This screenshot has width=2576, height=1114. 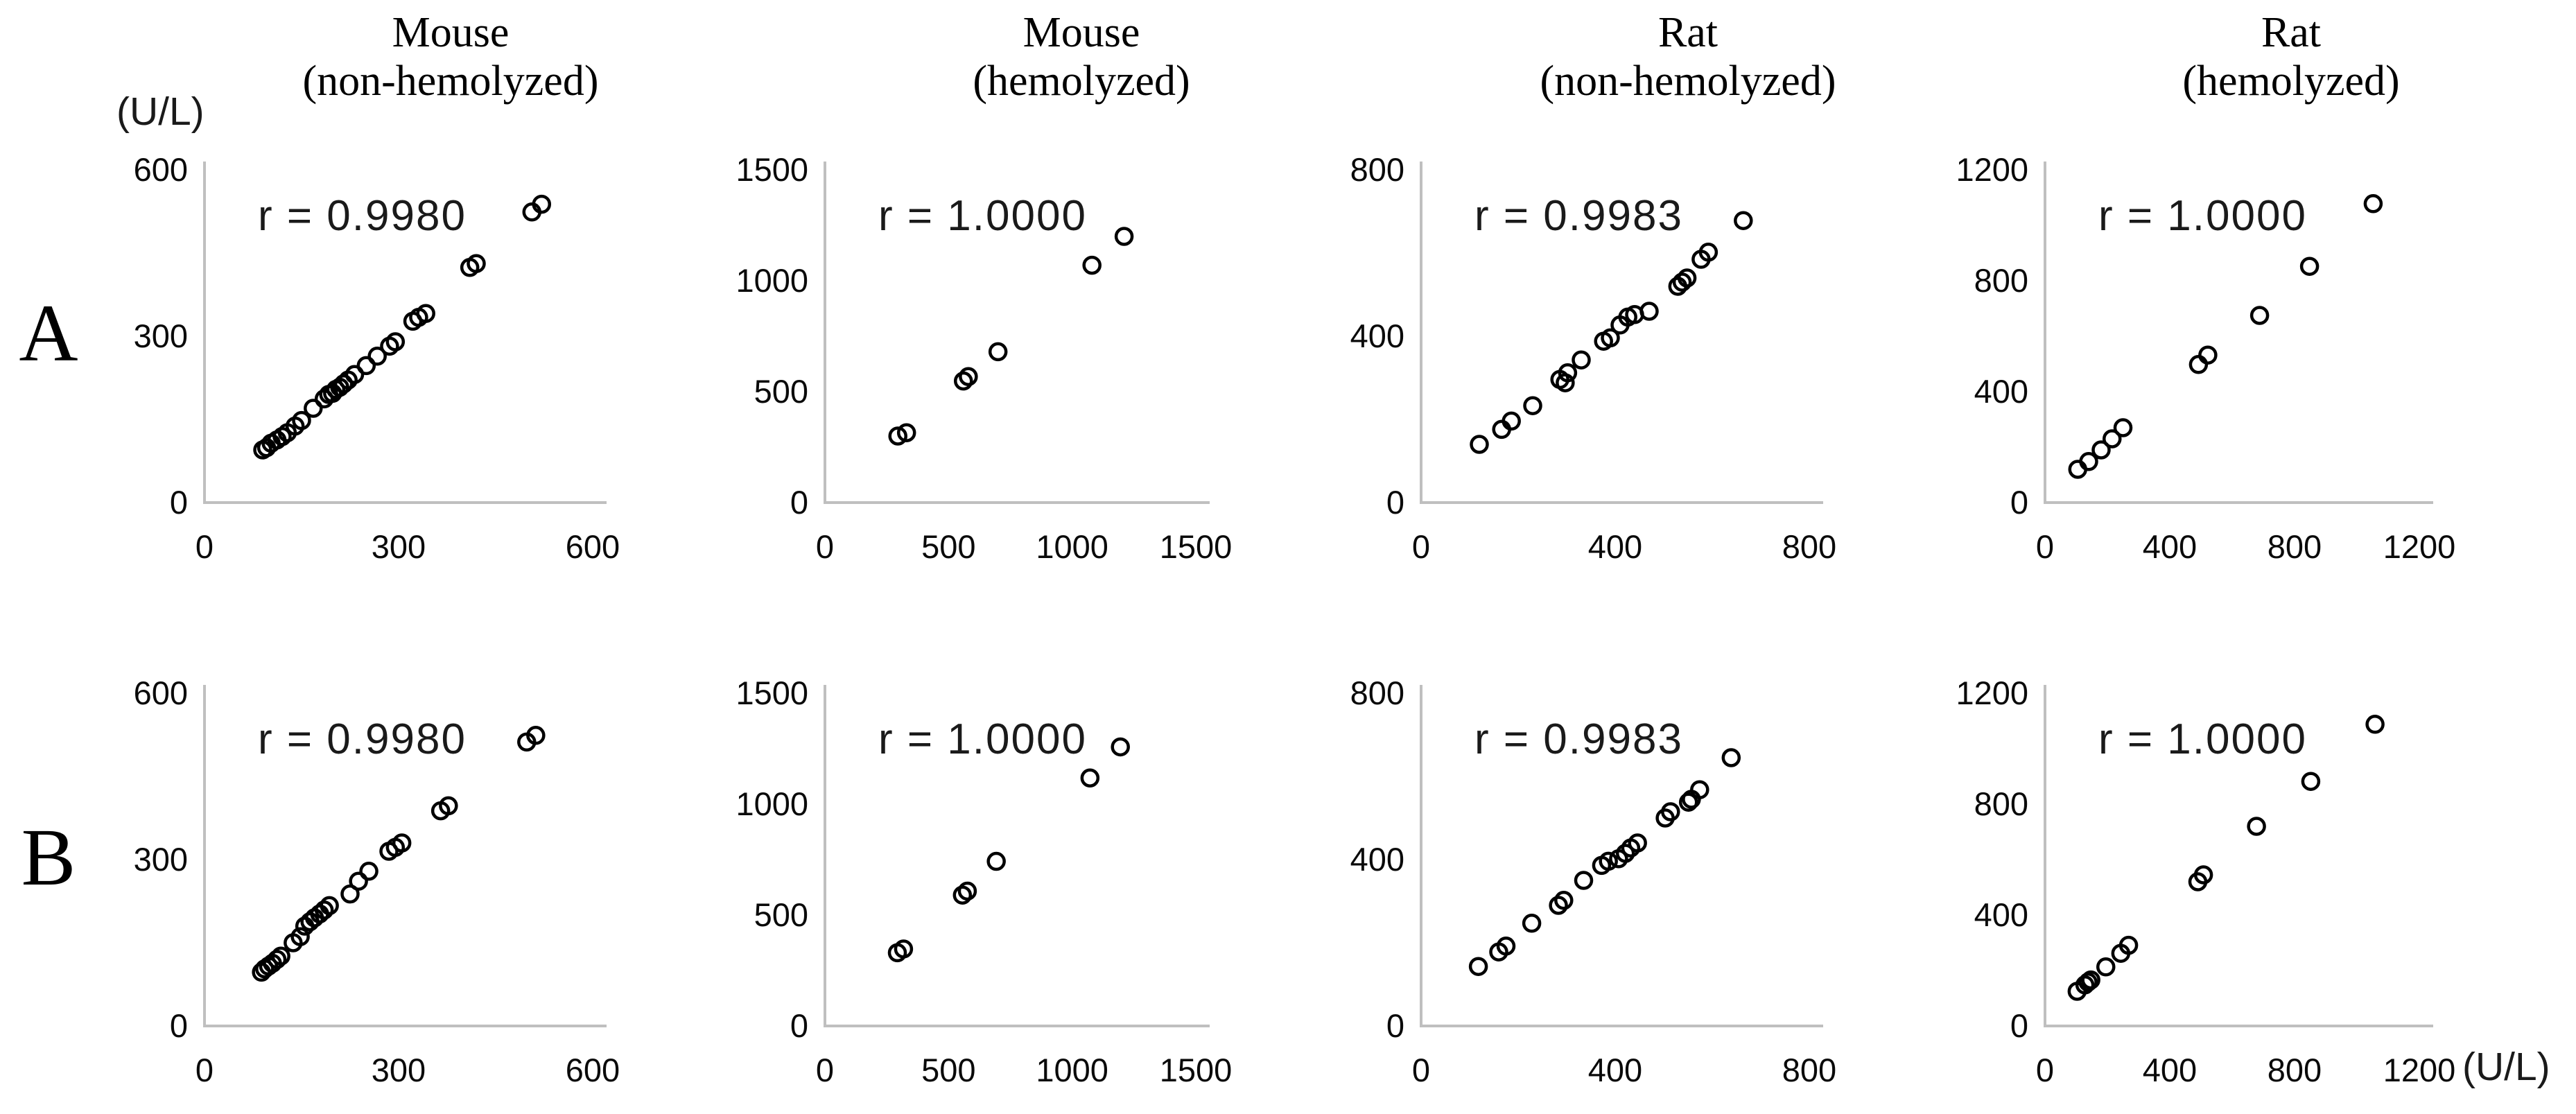 I want to click on y-tick-label: 1000, so click(x=772, y=803).